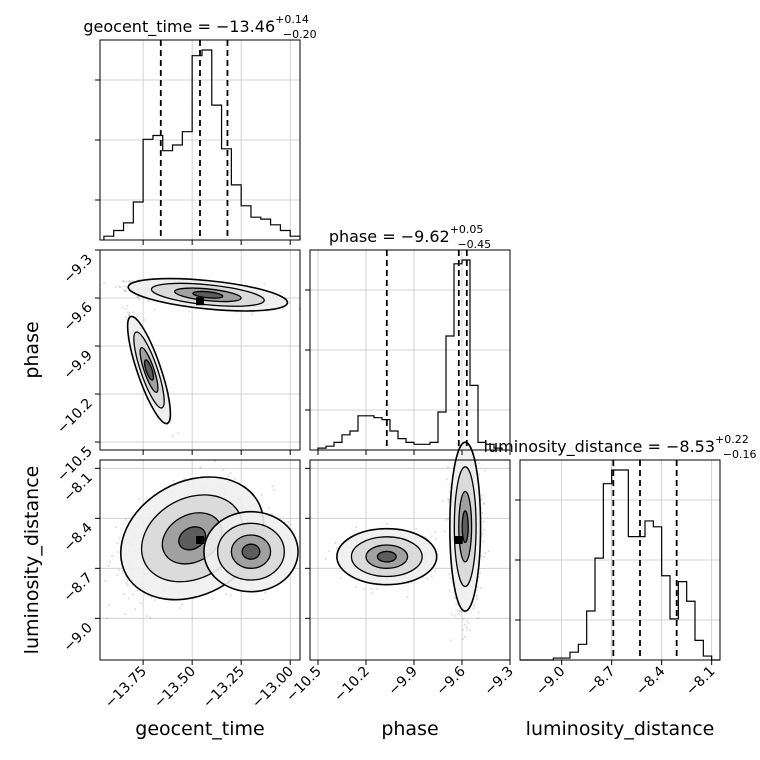 Image resolution: width=760 pixels, height=760 pixels. What do you see at coordinates (450, 680) in the screenshot?
I see `xtick-label-phase: −9.6` at bounding box center [450, 680].